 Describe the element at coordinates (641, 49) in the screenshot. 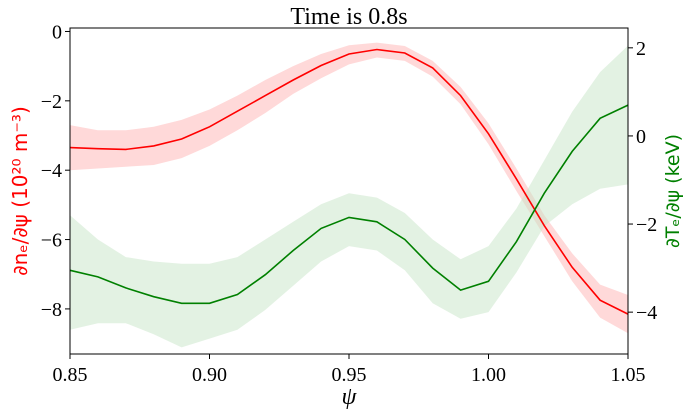

I see `right-tick-label: 2` at that location.